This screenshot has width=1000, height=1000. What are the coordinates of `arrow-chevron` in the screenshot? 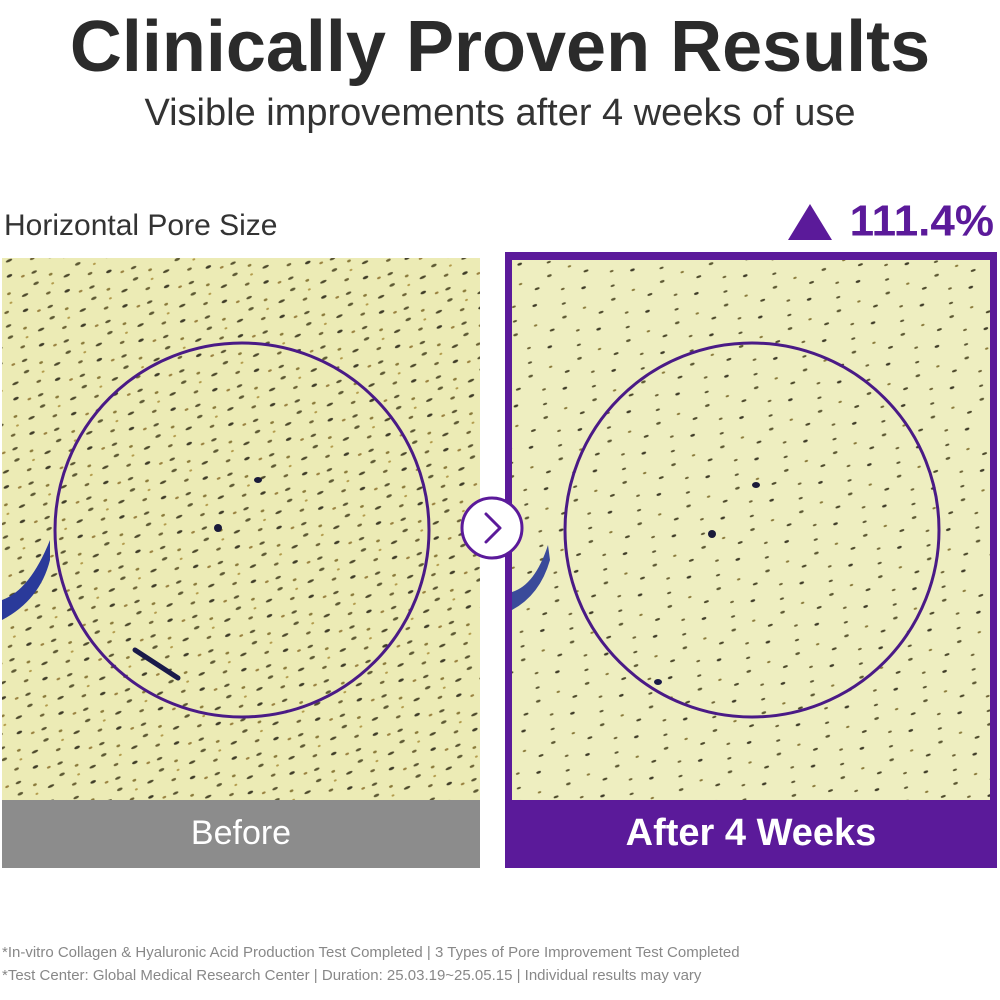 It's located at (493, 528).